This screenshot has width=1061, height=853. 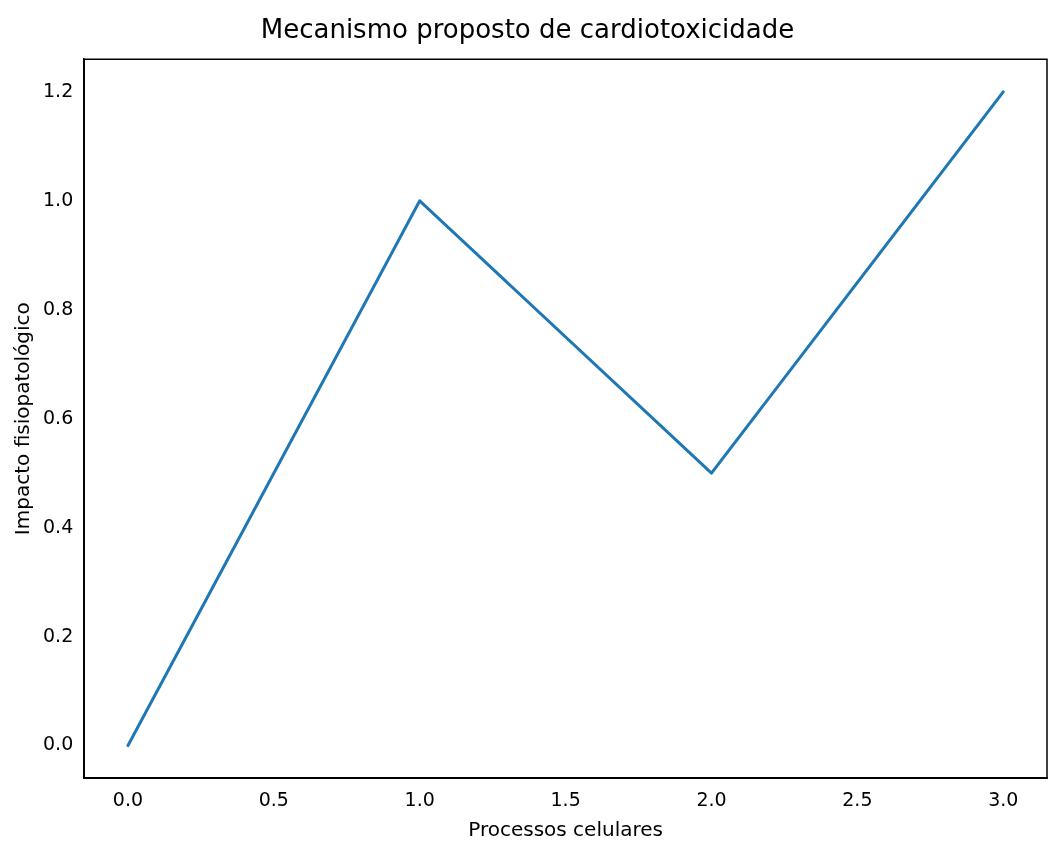 What do you see at coordinates (527, 29) in the screenshot?
I see `chart-title: Mecanismo proposto de cardiotoxicidade` at bounding box center [527, 29].